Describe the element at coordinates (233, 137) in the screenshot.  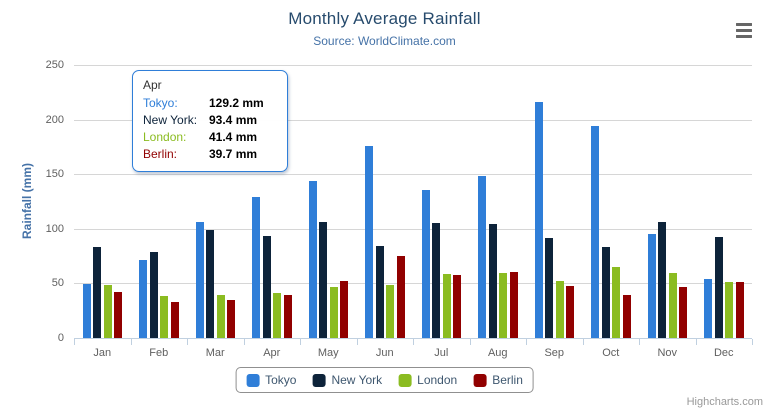
I see `tooltip-value: 41.4 mm` at that location.